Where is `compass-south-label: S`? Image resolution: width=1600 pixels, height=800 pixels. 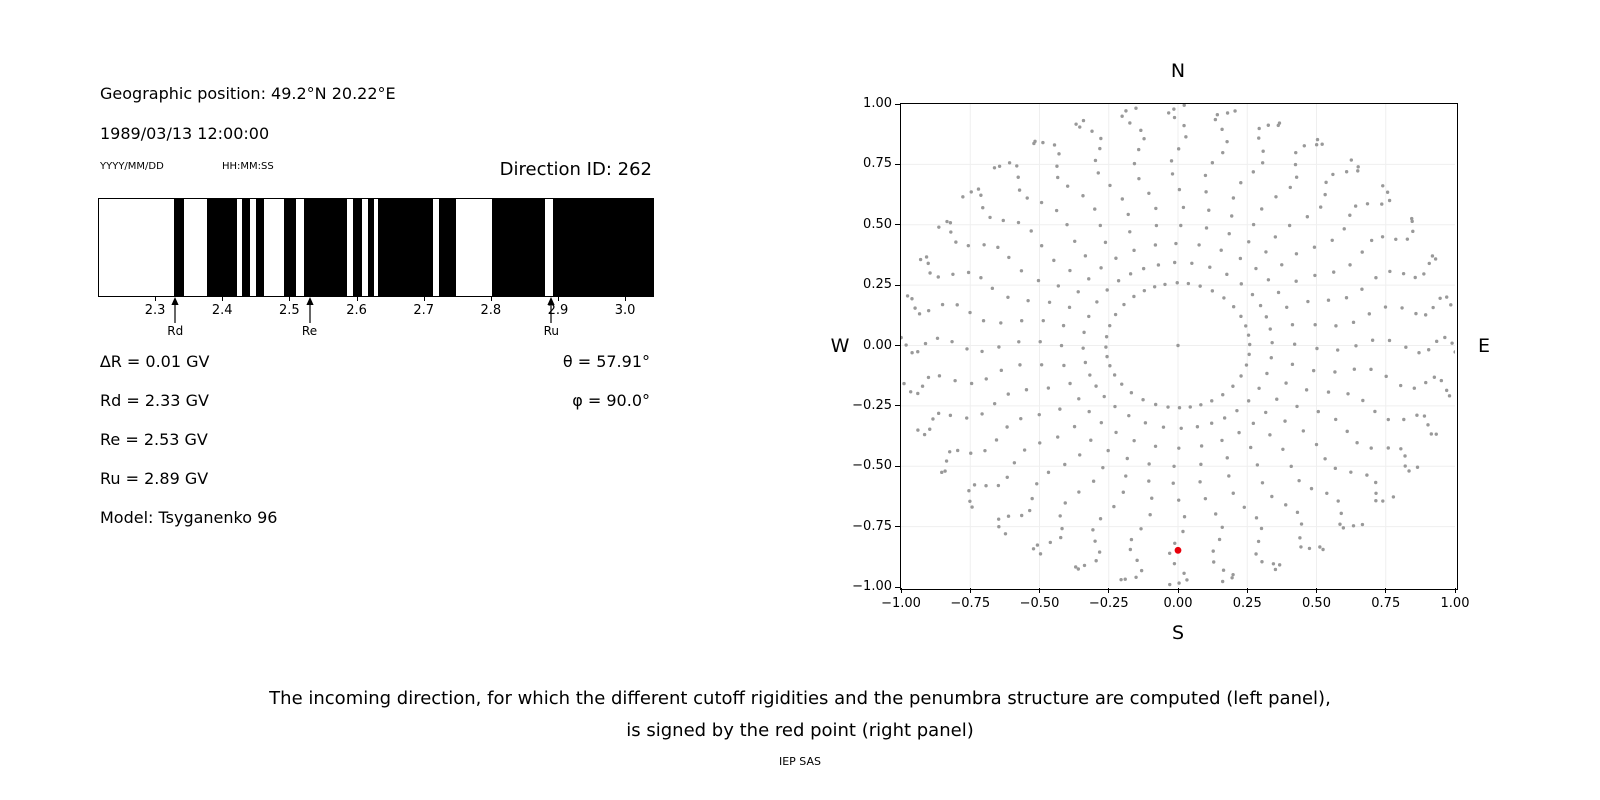
compass-south-label: S is located at coordinates (1178, 633).